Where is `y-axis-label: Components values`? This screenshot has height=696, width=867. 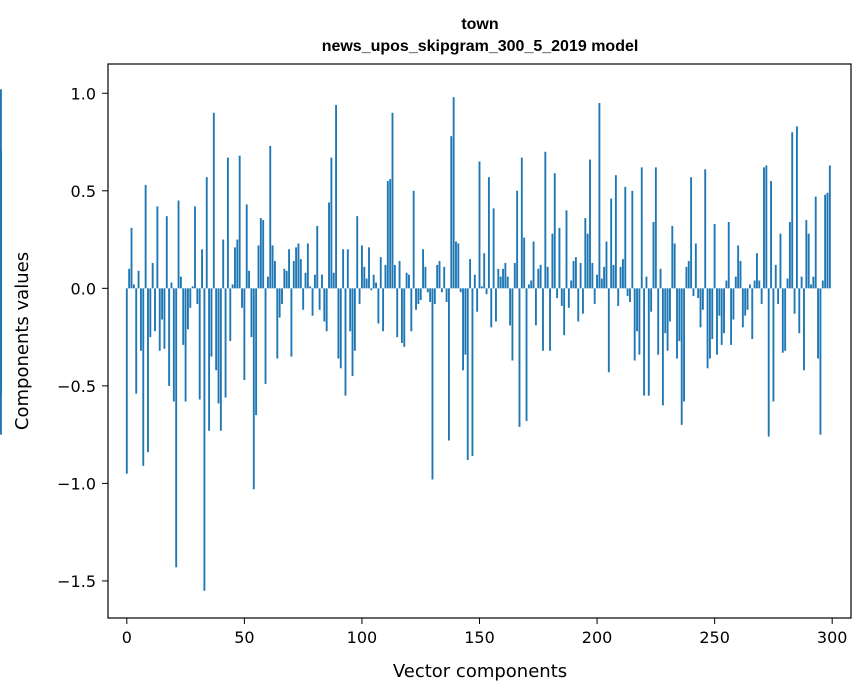 y-axis-label: Components values is located at coordinates (22, 341).